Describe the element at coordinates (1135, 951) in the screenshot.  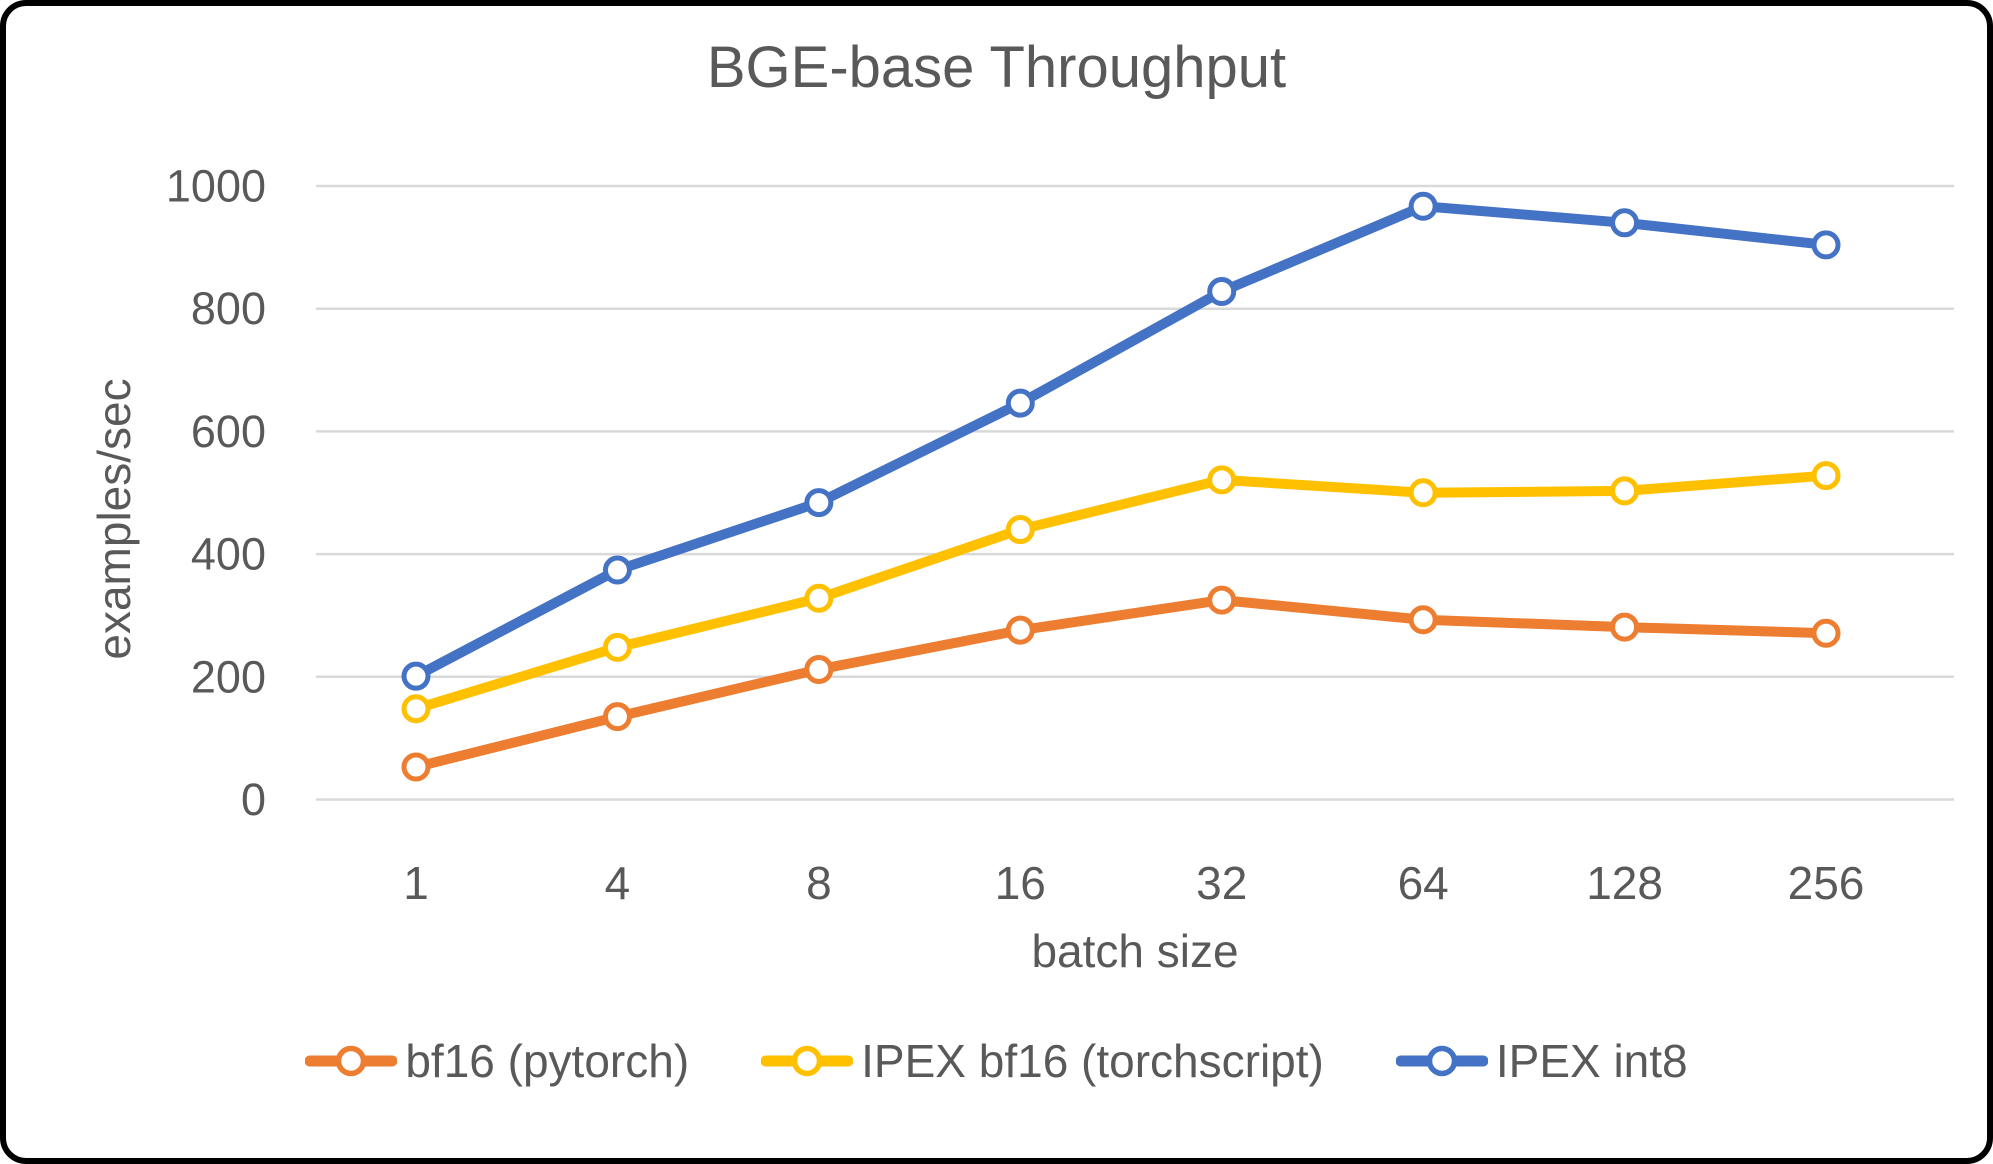
I see `x-axis-title: batch size` at that location.